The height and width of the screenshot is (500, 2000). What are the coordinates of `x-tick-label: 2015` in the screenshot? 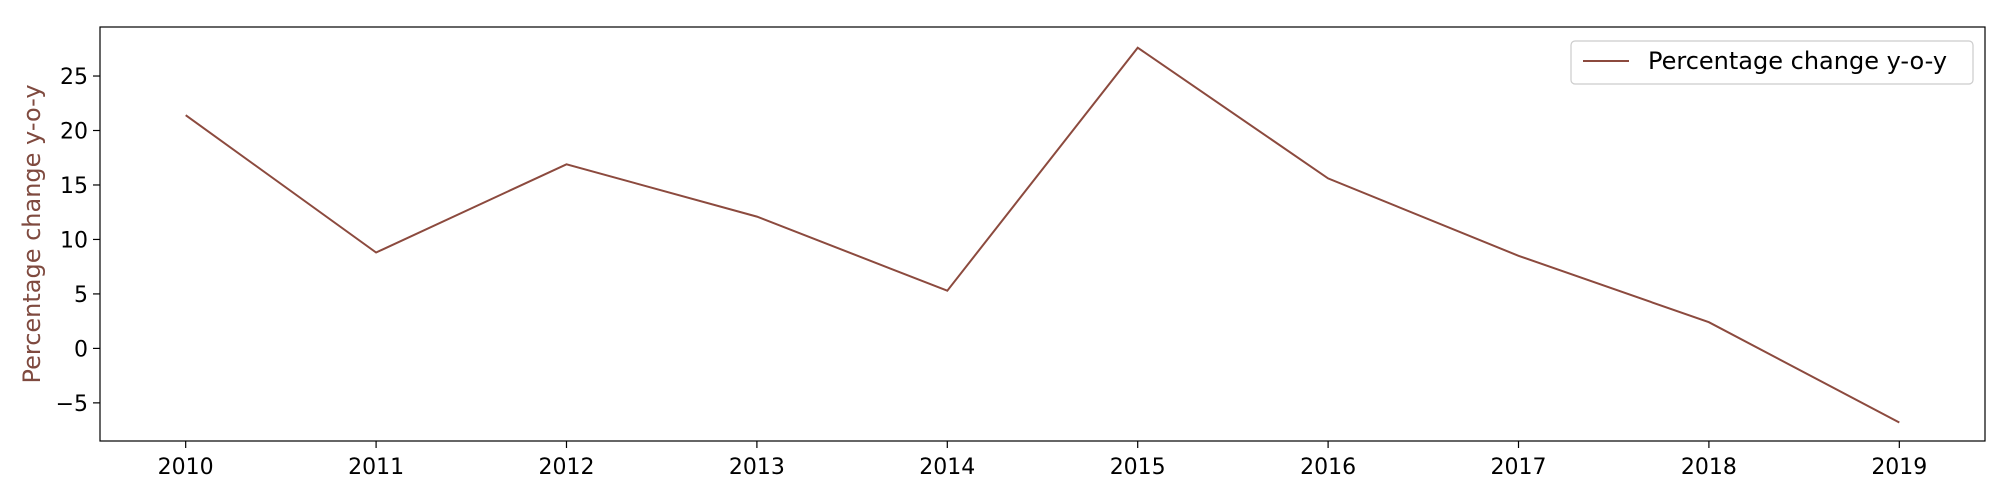 It's located at (1138, 467).